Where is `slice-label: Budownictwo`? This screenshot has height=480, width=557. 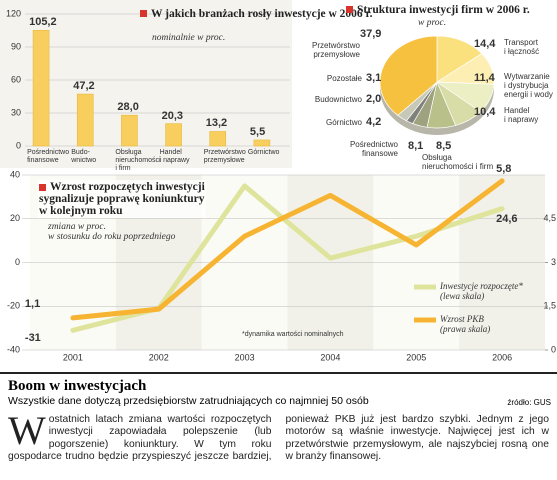
slice-label: Budownictwo is located at coordinates (338, 99).